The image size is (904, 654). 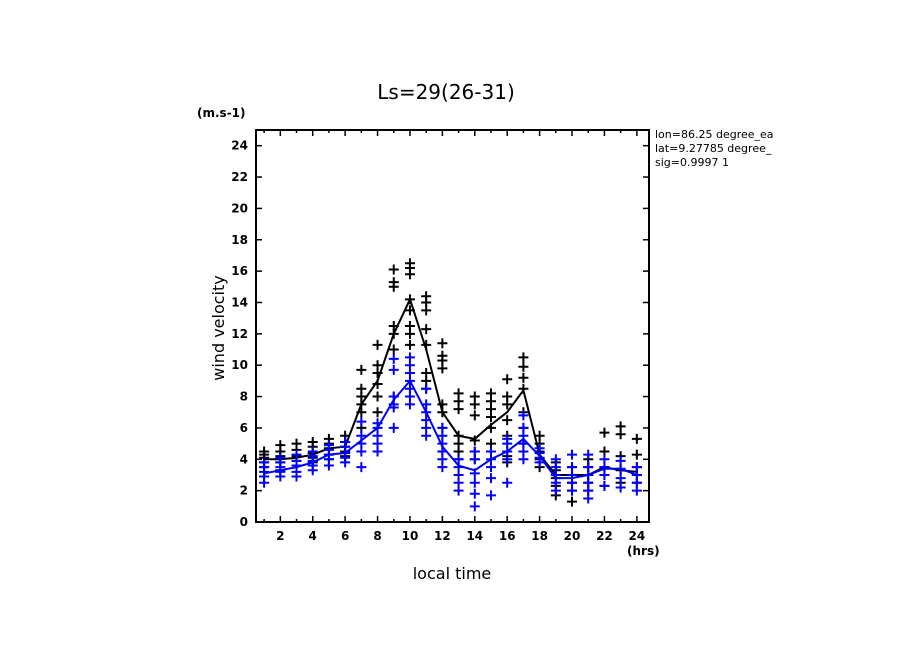 What do you see at coordinates (280, 536) in the screenshot?
I see `x-tick-label: 2` at bounding box center [280, 536].